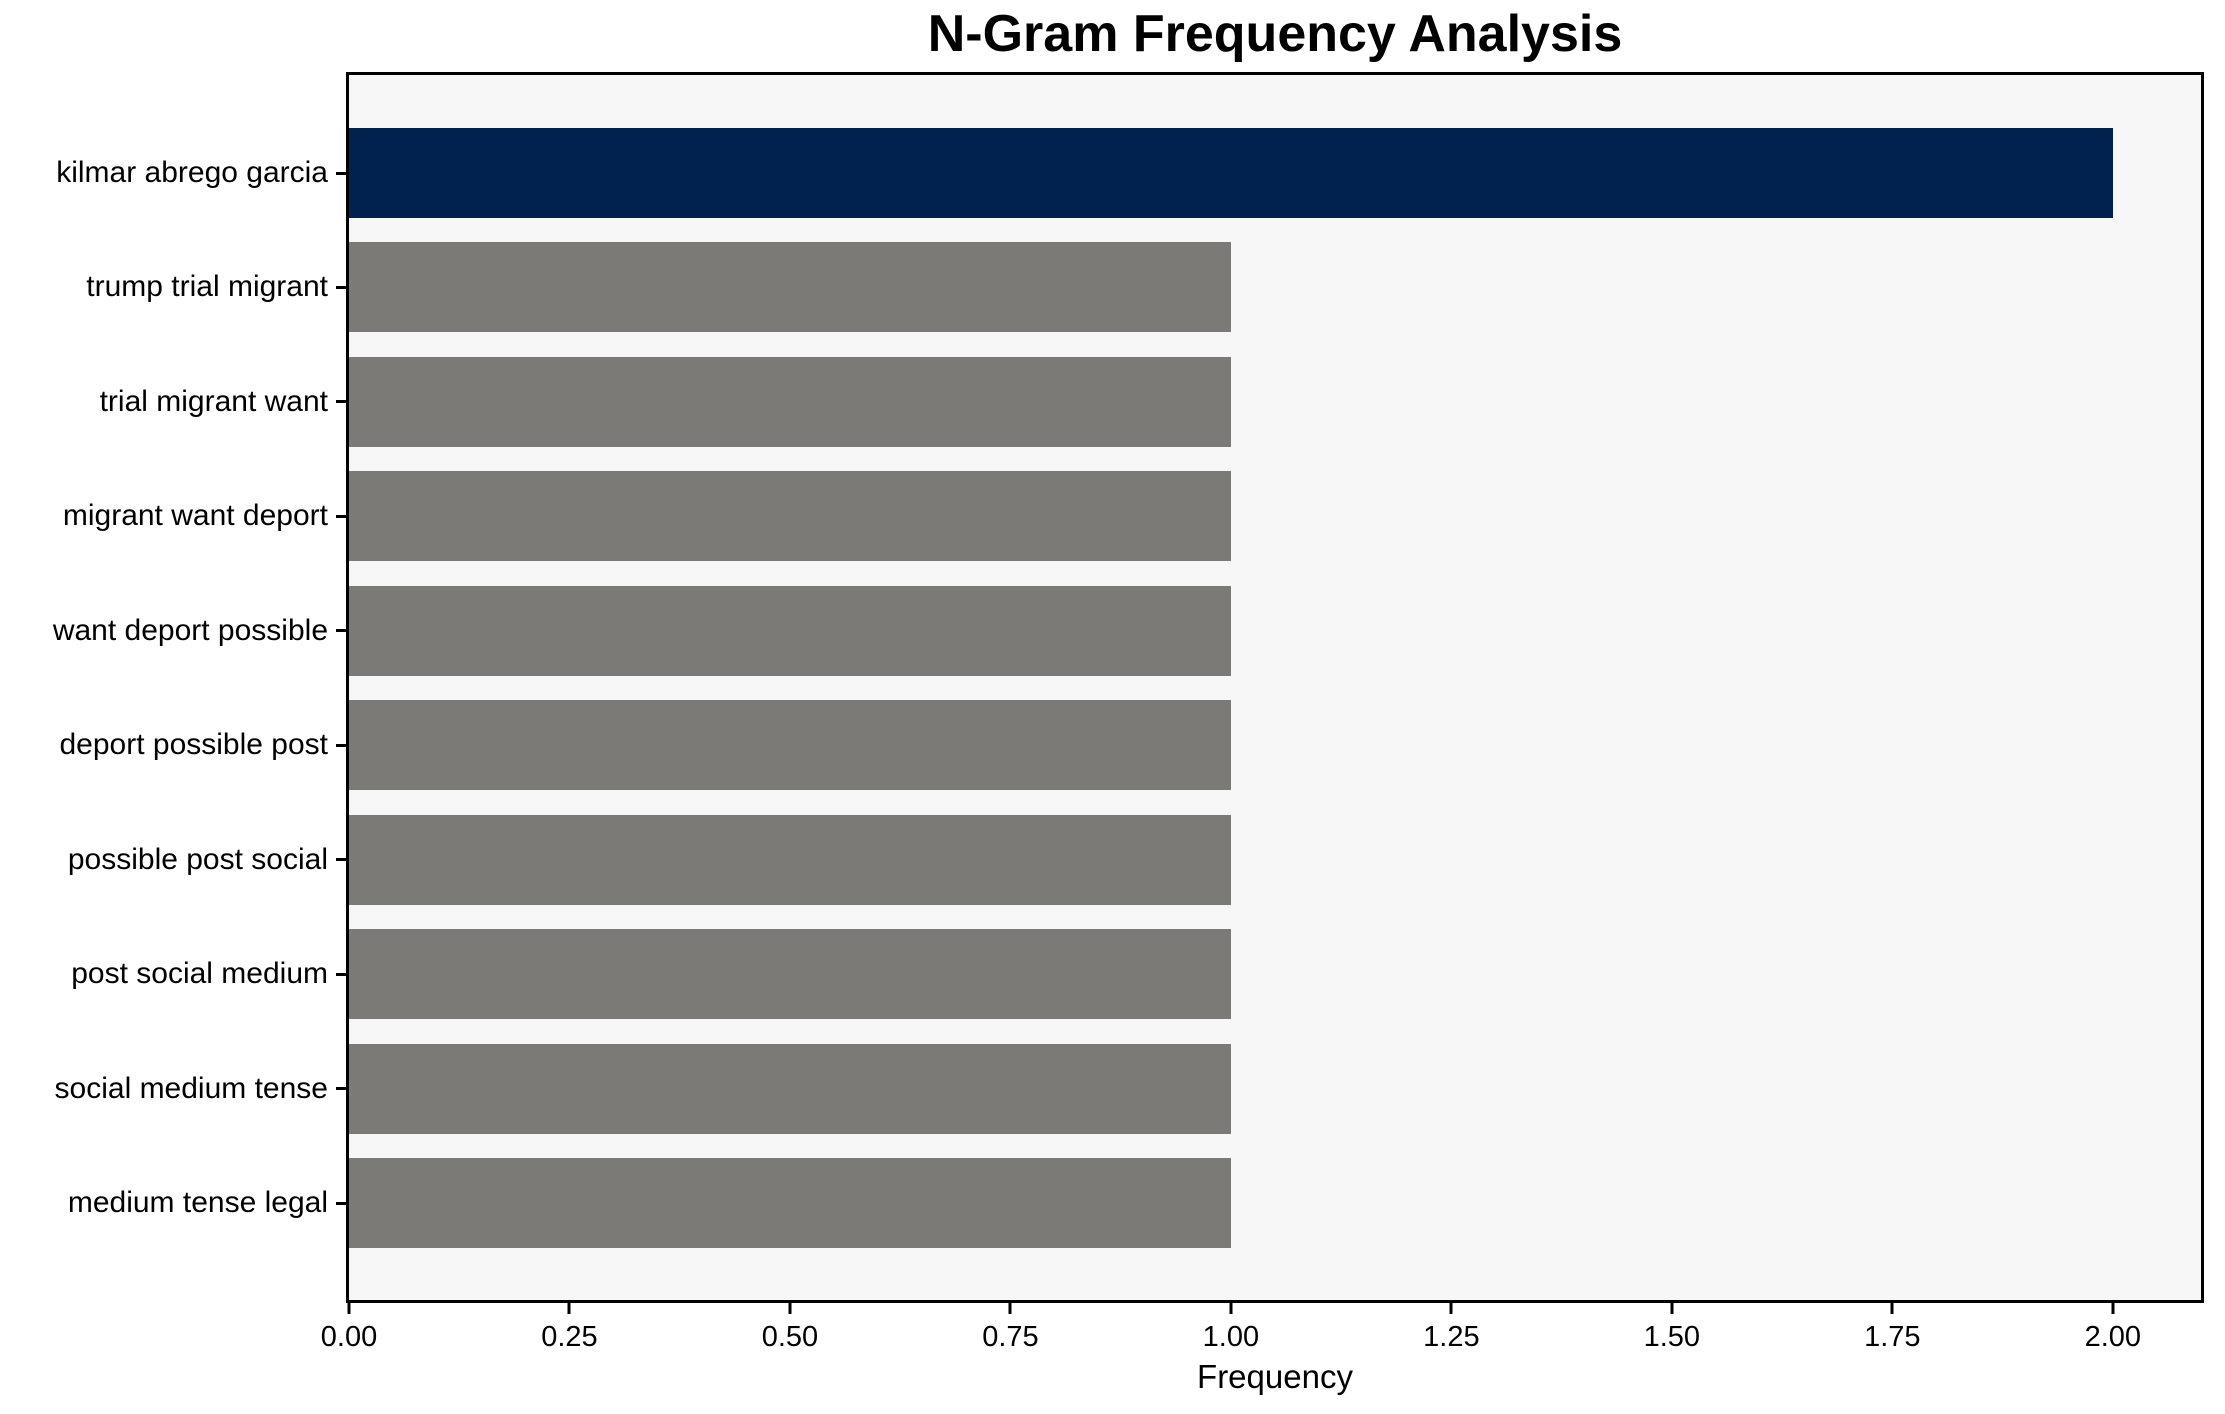  I want to click on x-tick-label: 0.00, so click(349, 1337).